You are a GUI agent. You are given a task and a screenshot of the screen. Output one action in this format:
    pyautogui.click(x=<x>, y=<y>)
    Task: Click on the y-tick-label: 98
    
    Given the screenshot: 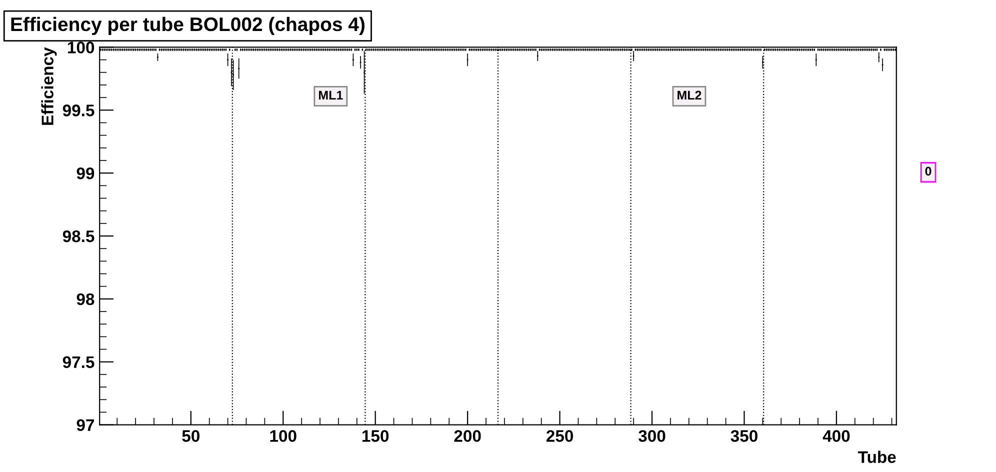 What is the action you would take?
    pyautogui.click(x=85, y=299)
    